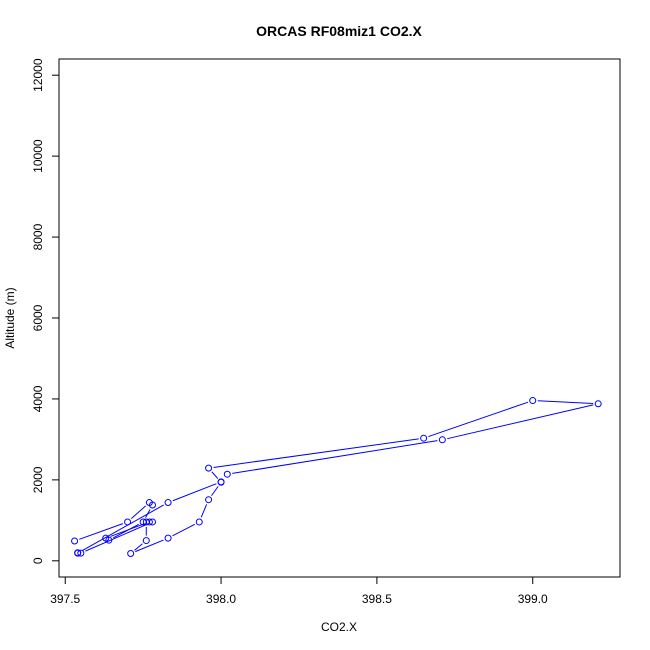  What do you see at coordinates (38, 236) in the screenshot?
I see `y-tick-label: 8000` at bounding box center [38, 236].